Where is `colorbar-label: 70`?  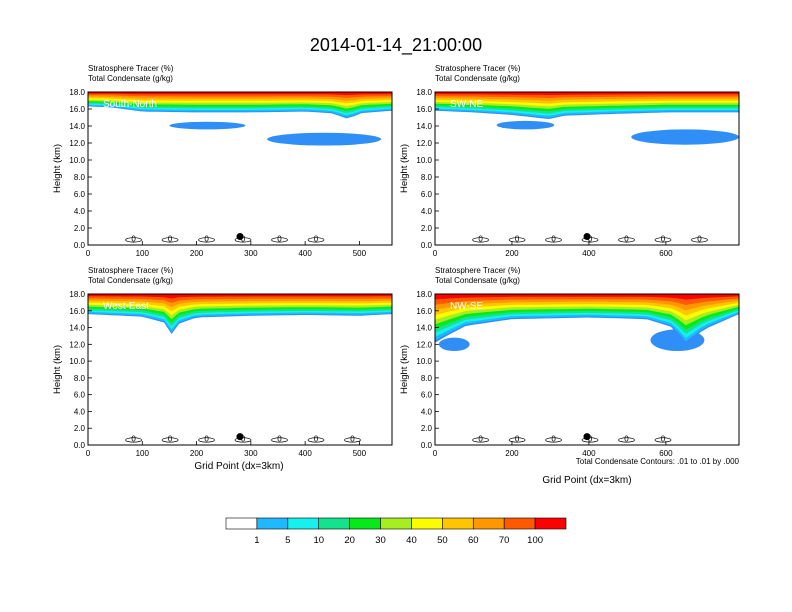
colorbar-label: 70 is located at coordinates (504, 540).